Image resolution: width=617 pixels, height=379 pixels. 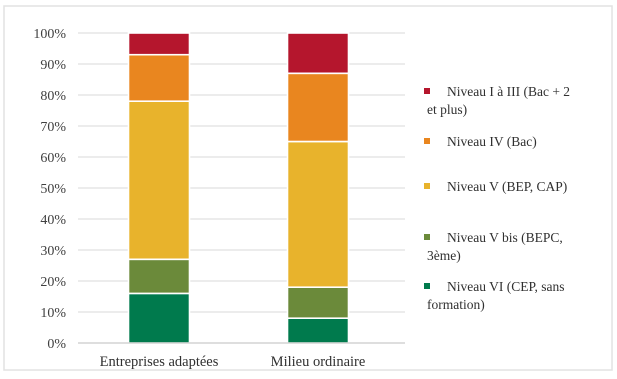 What do you see at coordinates (159, 362) in the screenshot?
I see `x-category-label: Entreprises adaptées` at bounding box center [159, 362].